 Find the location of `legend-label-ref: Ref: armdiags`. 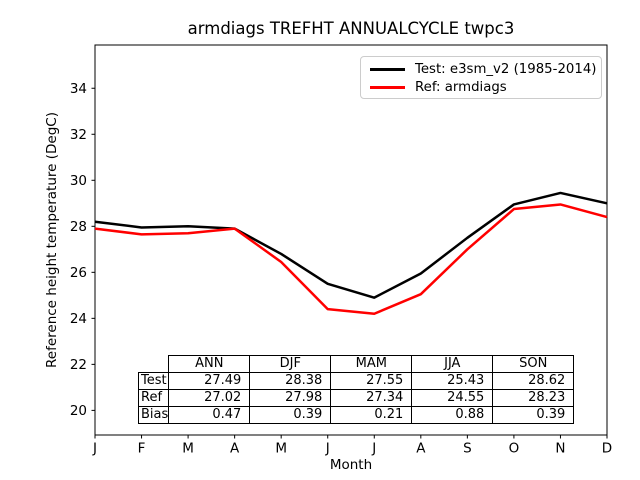

legend-label-ref: Ref: armdiags is located at coordinates (461, 87).